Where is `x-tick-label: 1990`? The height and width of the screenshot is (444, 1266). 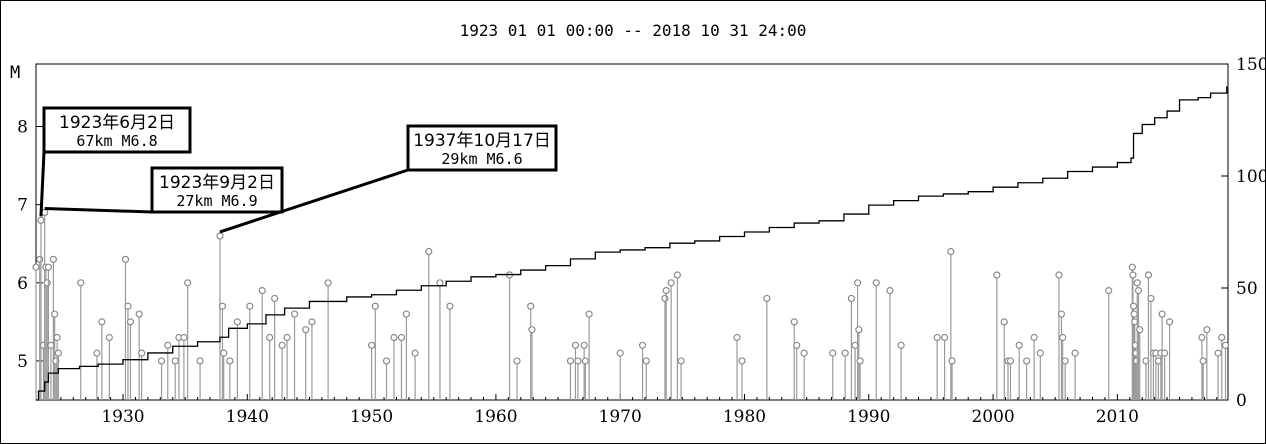
x-tick-label: 1990 is located at coordinates (868, 417).